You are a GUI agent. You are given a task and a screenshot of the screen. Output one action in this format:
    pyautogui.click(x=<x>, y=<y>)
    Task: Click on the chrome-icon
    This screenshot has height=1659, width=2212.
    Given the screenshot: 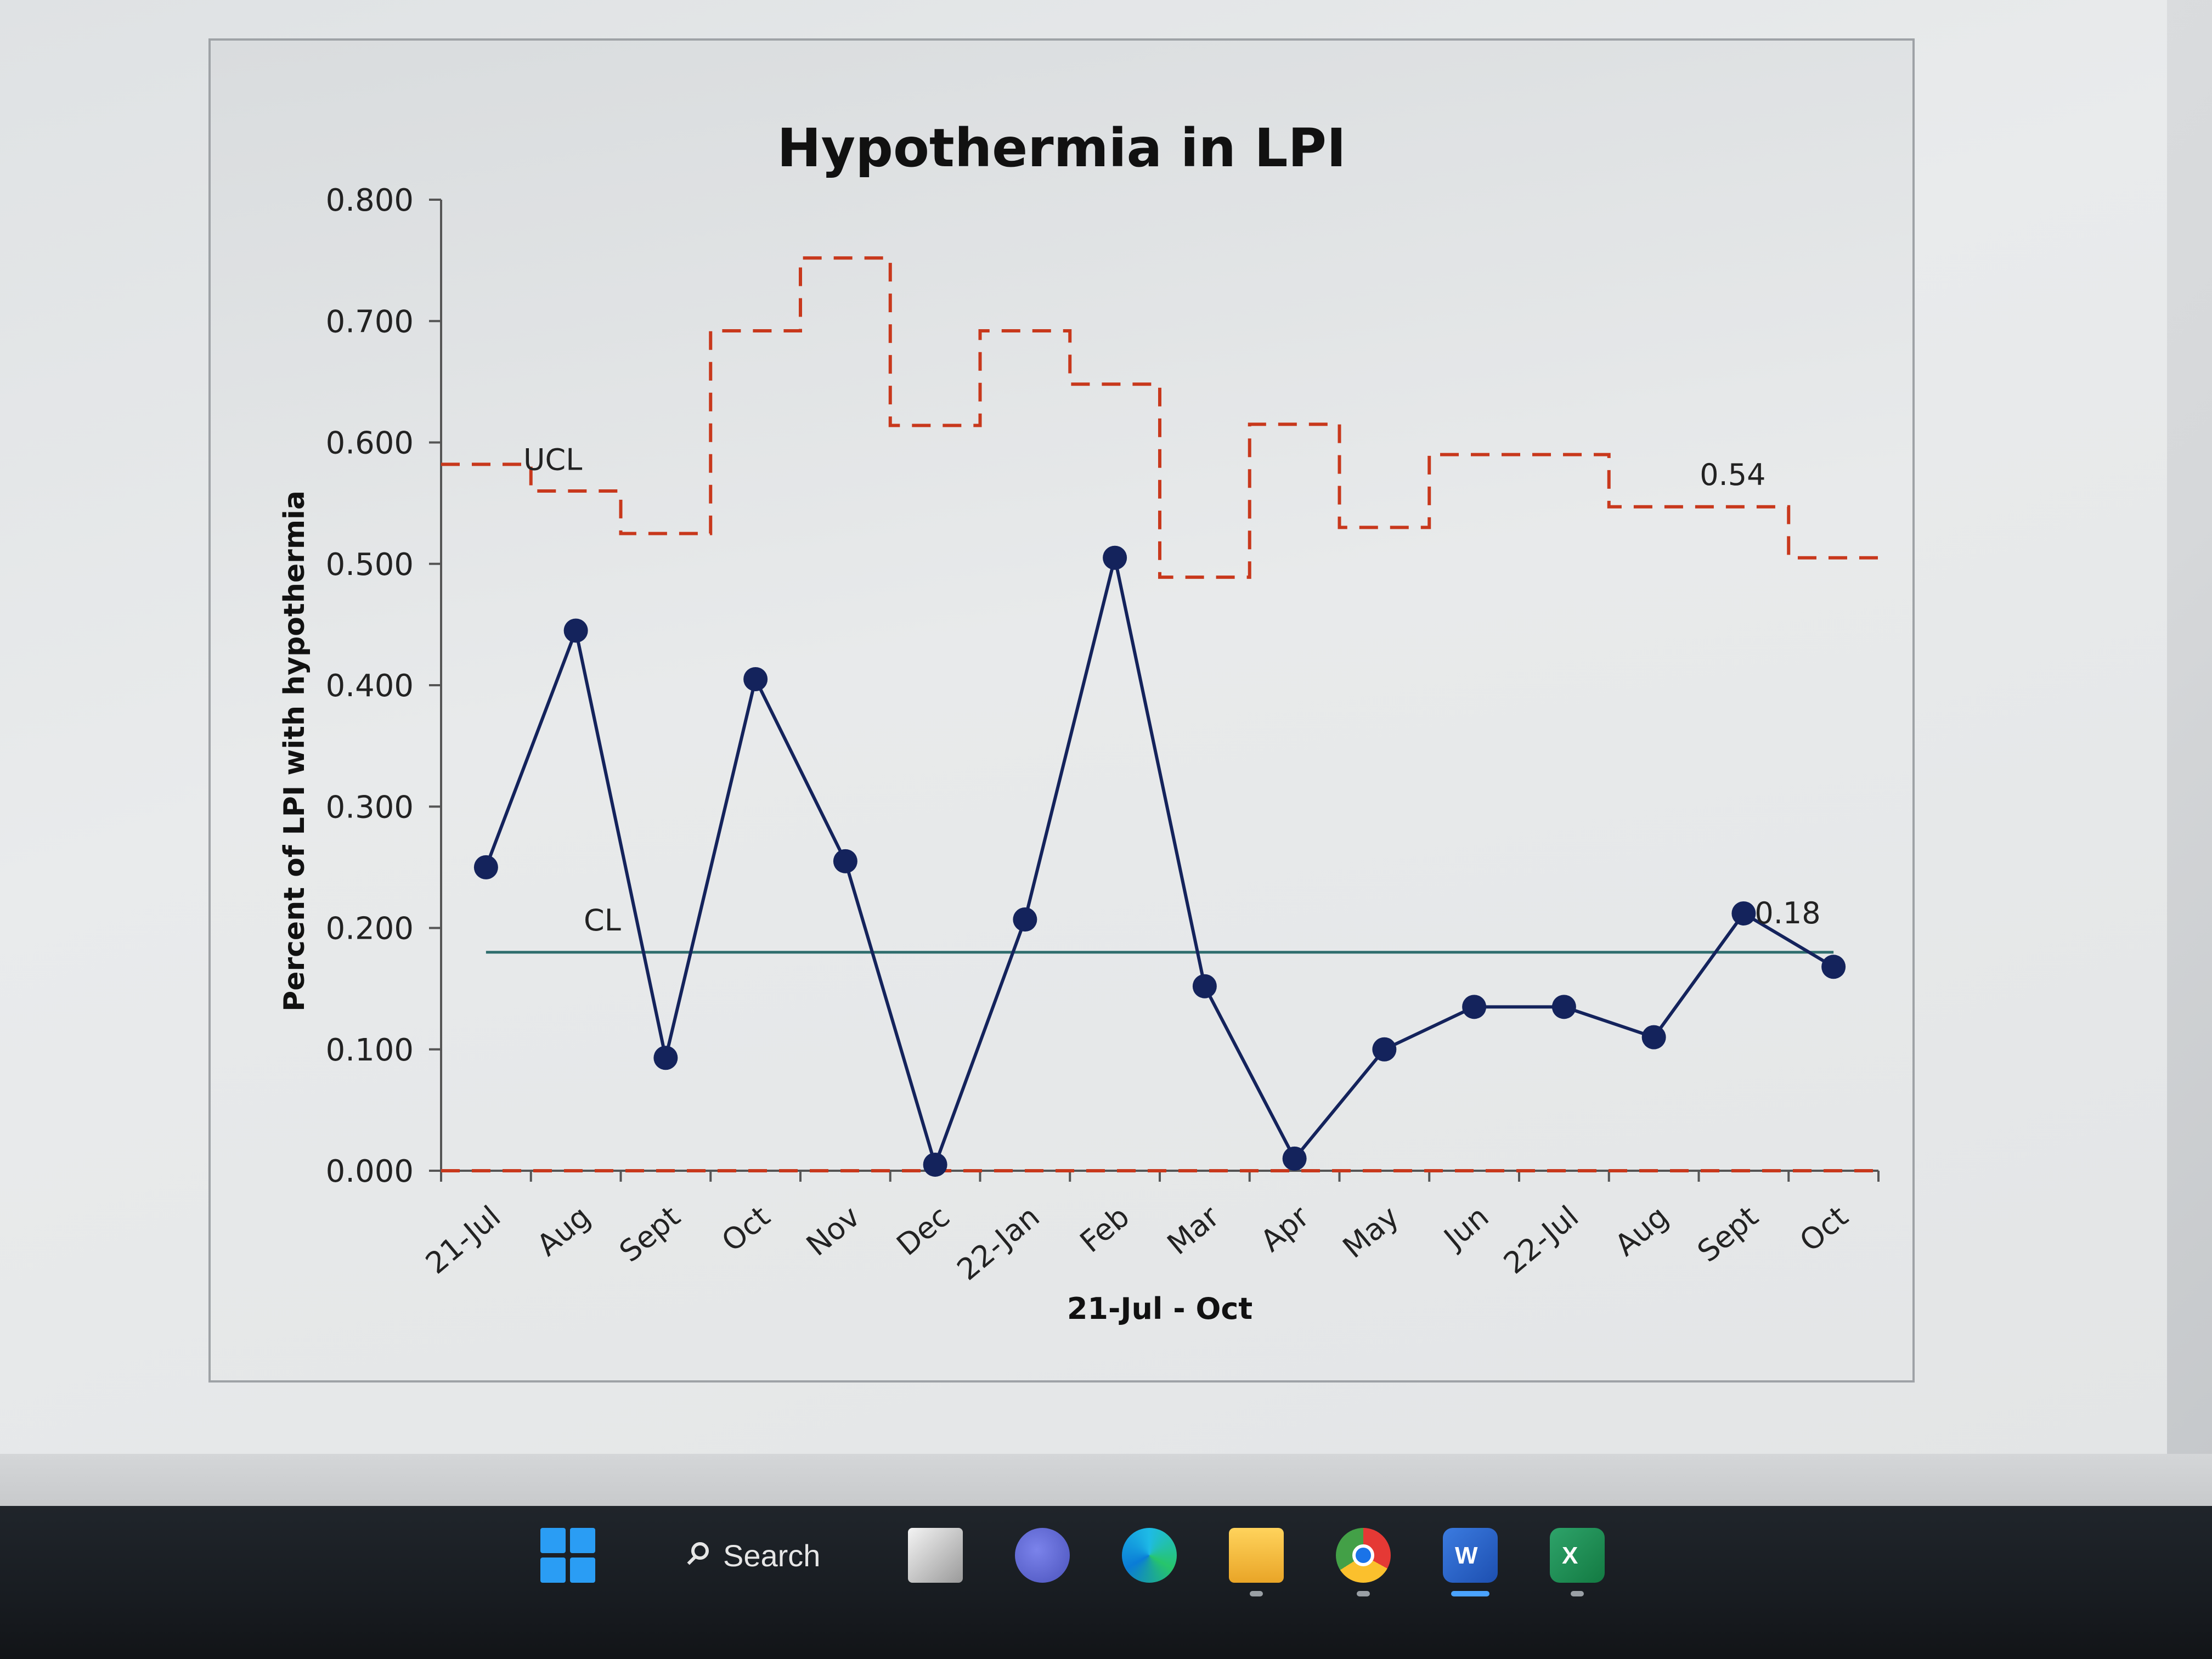 What is the action you would take?
    pyautogui.click(x=1363, y=1555)
    